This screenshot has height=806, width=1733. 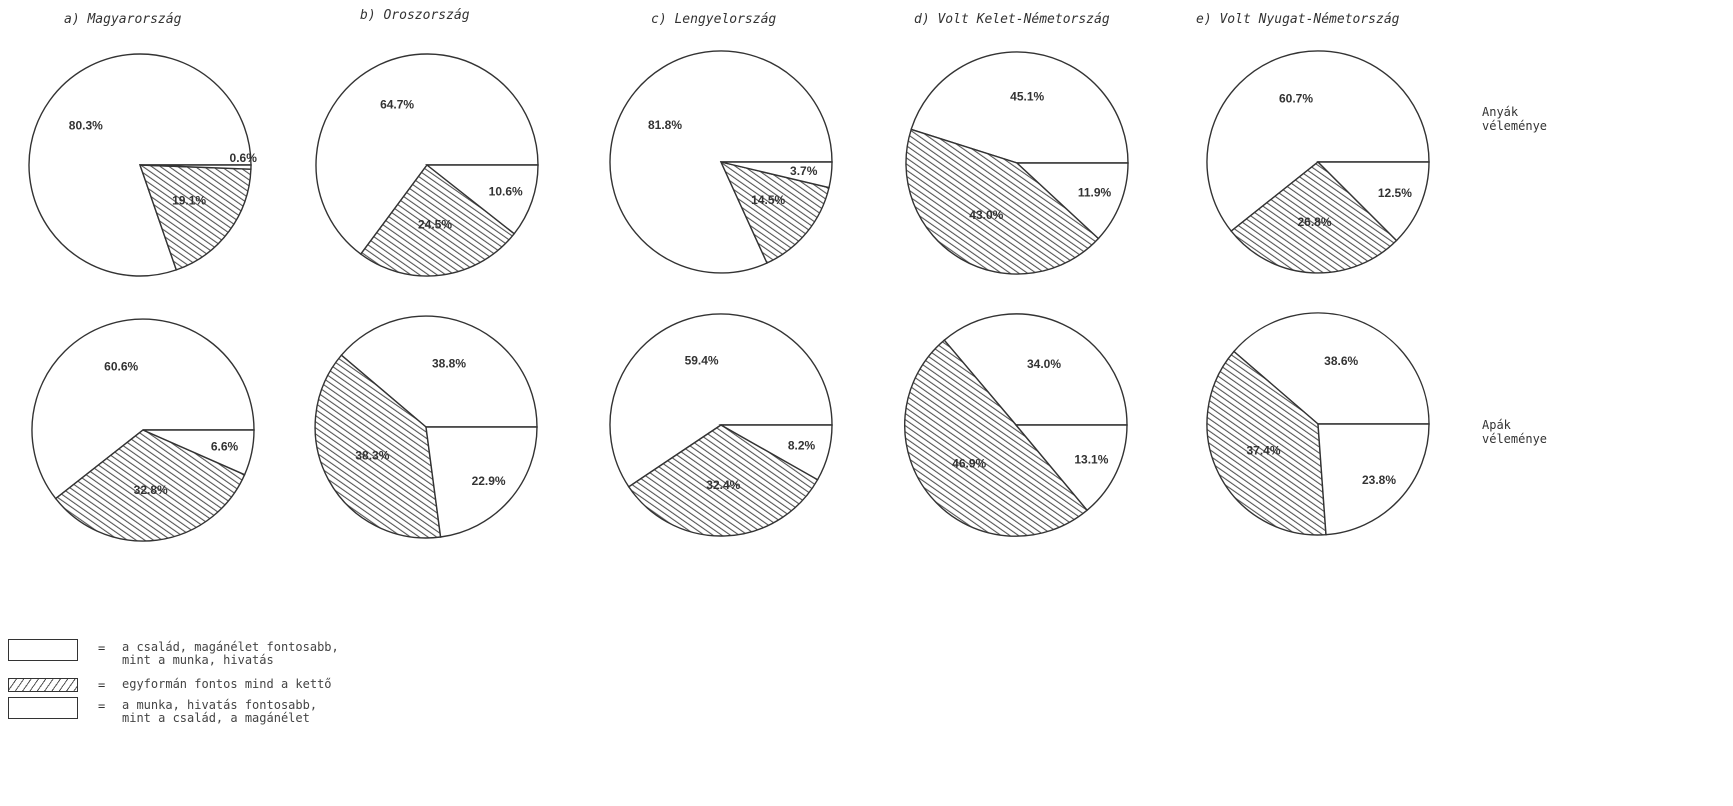 What do you see at coordinates (1395, 193) in the screenshot?
I see `pie-4-mothers-work-label: 12.5%` at bounding box center [1395, 193].